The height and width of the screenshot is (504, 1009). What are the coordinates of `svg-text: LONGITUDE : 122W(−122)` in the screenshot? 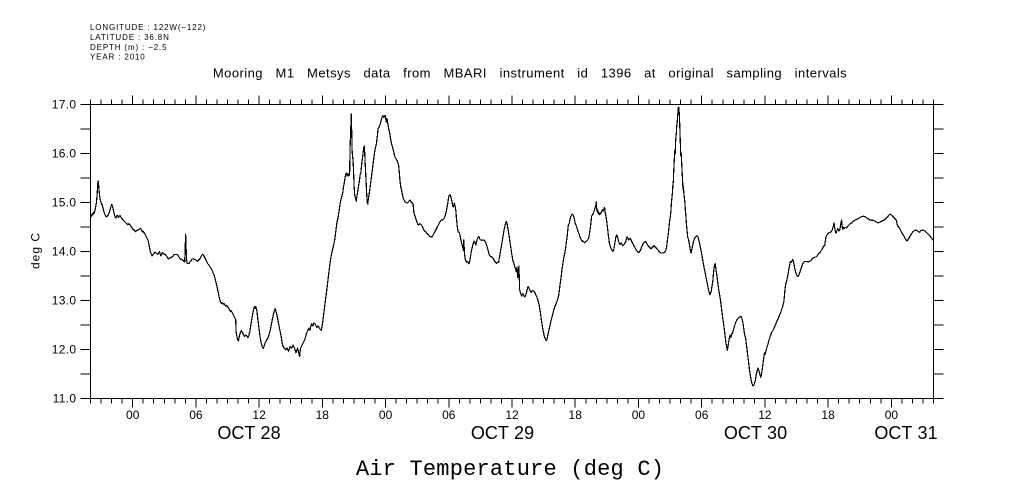 It's located at (148, 27).